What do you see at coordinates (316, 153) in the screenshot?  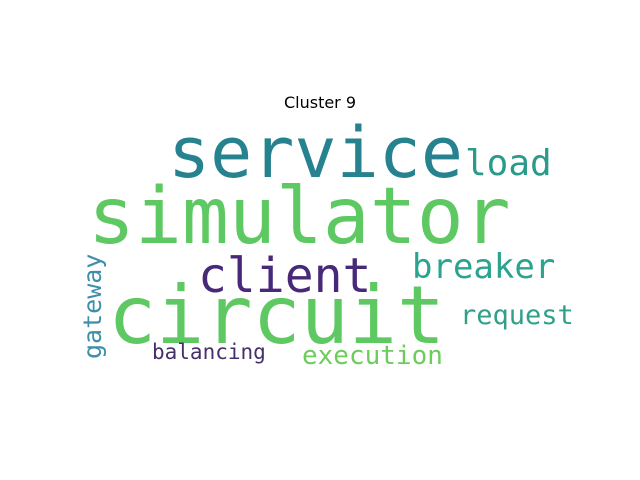 I see `word-service: service` at bounding box center [316, 153].